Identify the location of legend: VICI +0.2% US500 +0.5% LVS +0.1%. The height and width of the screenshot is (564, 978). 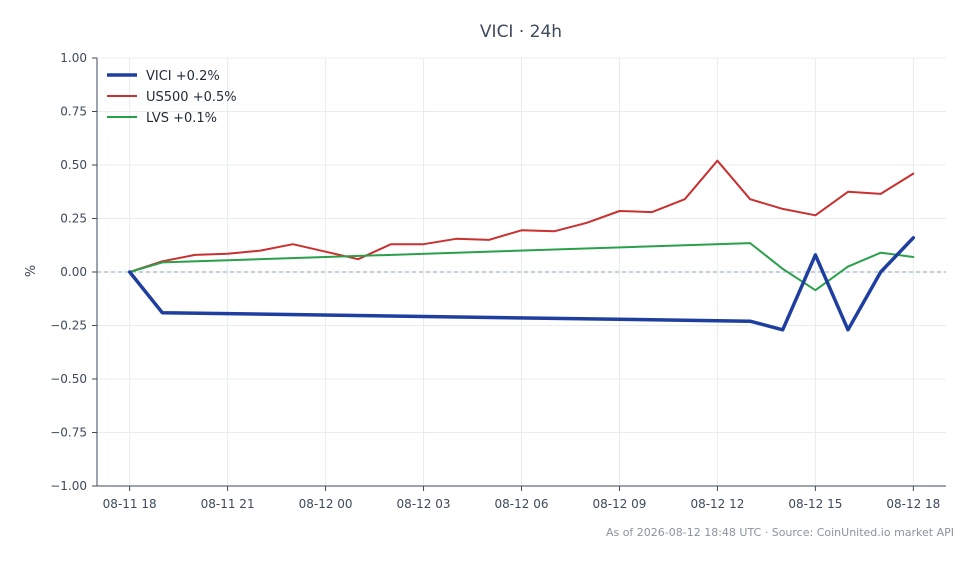
(172, 97).